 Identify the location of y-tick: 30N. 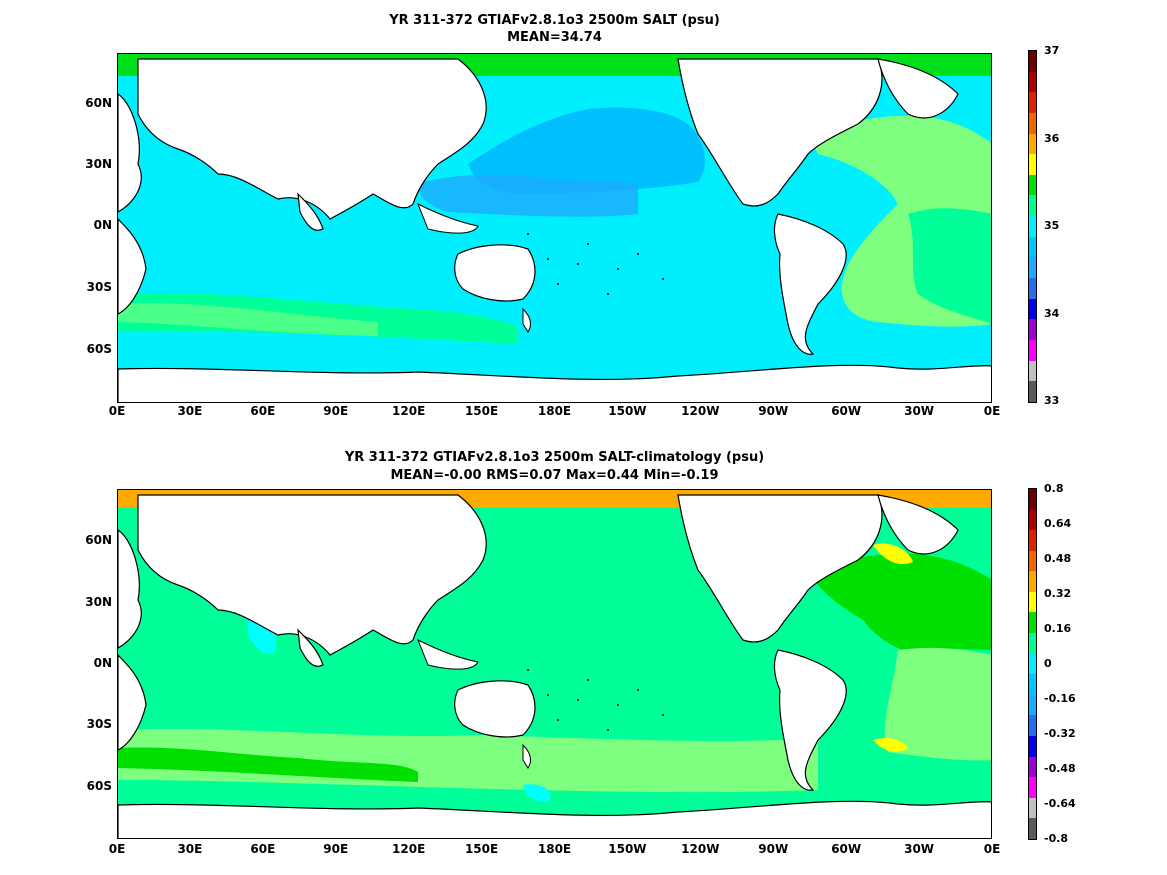
(98, 164).